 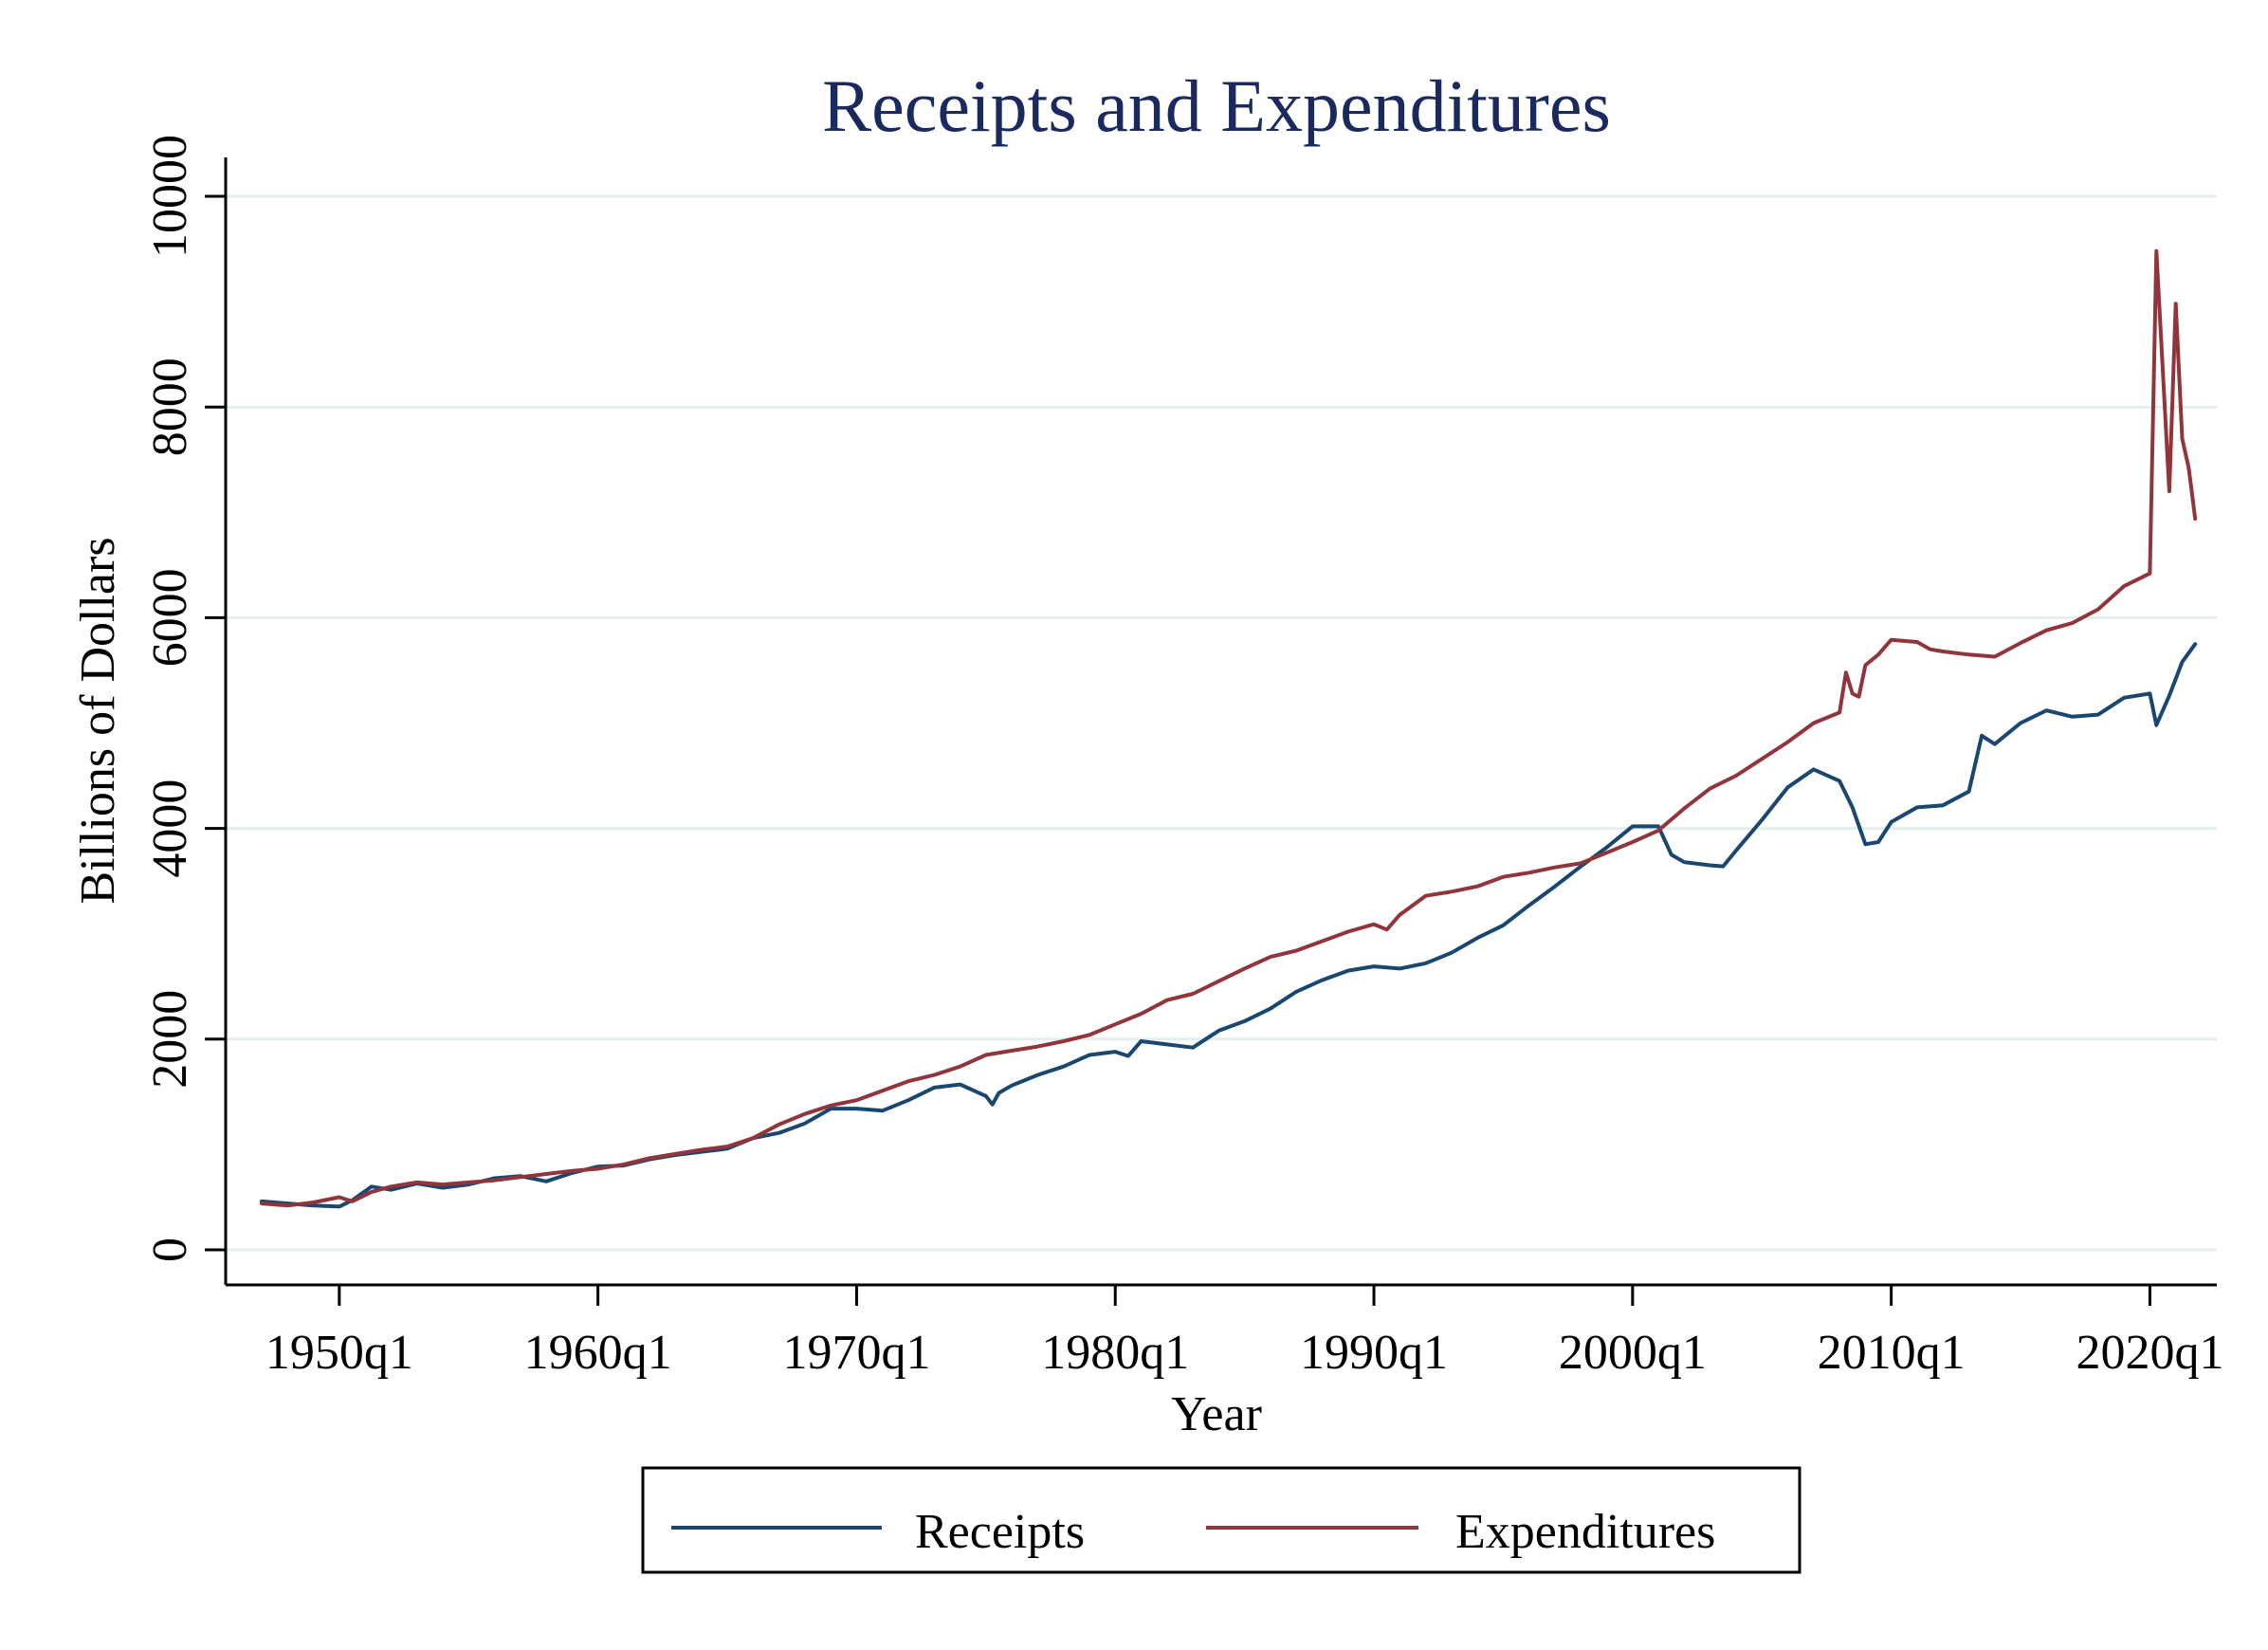 What do you see at coordinates (185, 698) in the screenshot?
I see `y-ticks: 0 2000 4000 6000 8000 10000` at bounding box center [185, 698].